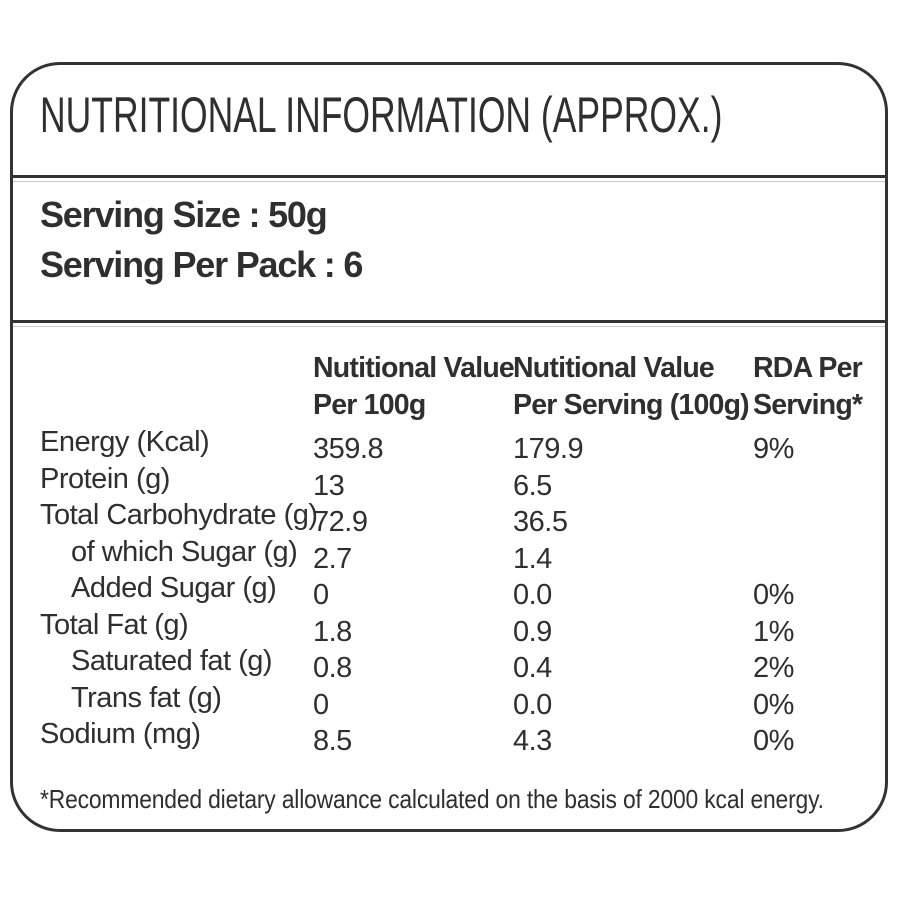 The width and height of the screenshot is (900, 900). I want to click on nutrient-label: Protein (g), so click(105, 478).